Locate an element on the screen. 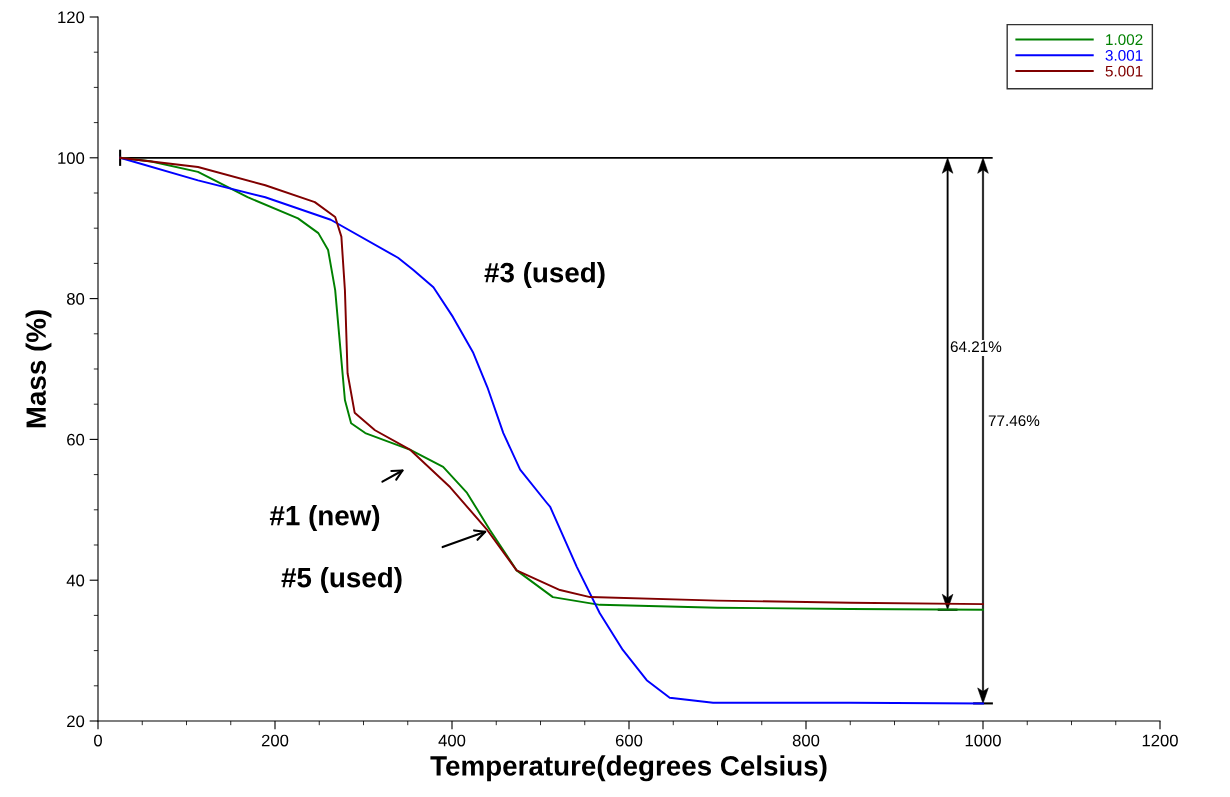 Image resolution: width=1230 pixels, height=797 pixels. x-tick-label: 600 is located at coordinates (629, 740).